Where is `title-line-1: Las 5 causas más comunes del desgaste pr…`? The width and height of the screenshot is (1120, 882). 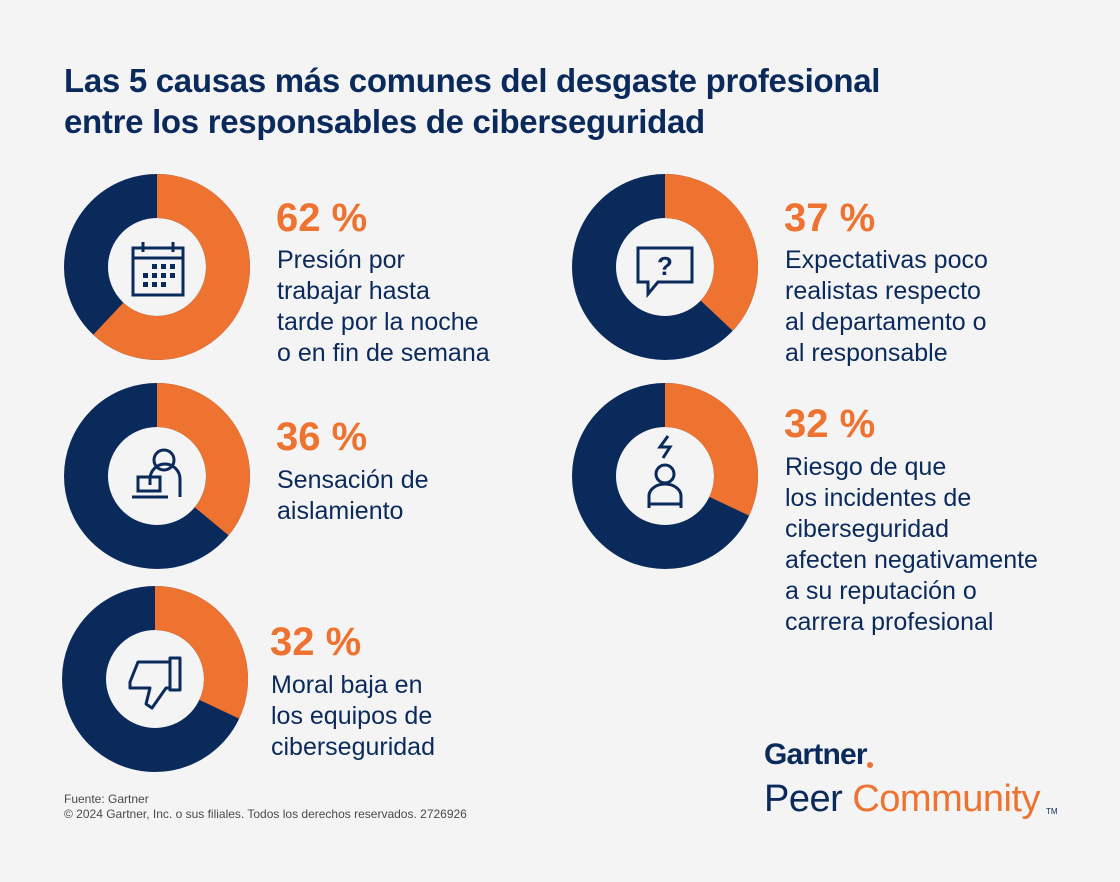
title-line-1: Las 5 causas más comunes del desgaste pr… is located at coordinates (472, 80).